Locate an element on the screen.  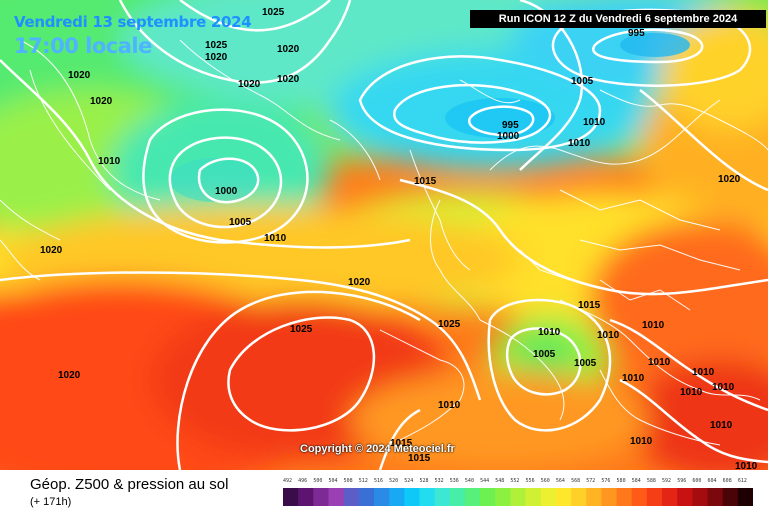
isobar-1010-se is located at coordinates (693, 421).